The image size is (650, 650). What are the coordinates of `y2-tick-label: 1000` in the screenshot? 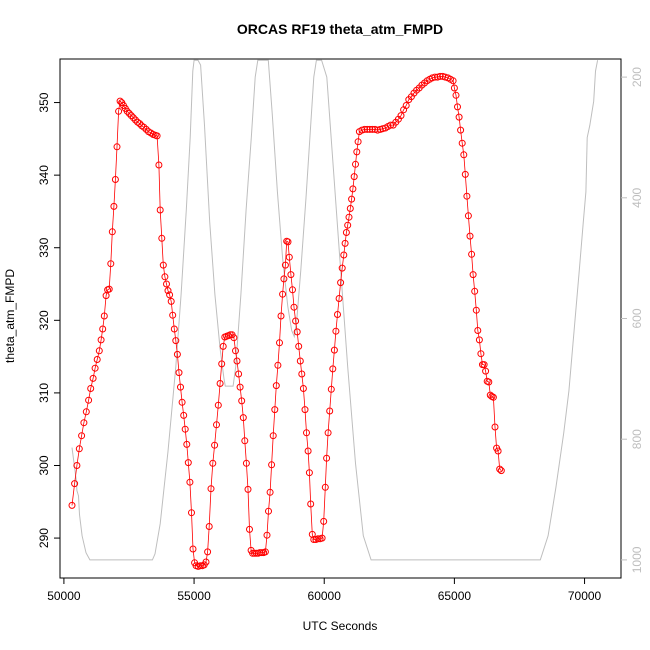 It's located at (637, 559).